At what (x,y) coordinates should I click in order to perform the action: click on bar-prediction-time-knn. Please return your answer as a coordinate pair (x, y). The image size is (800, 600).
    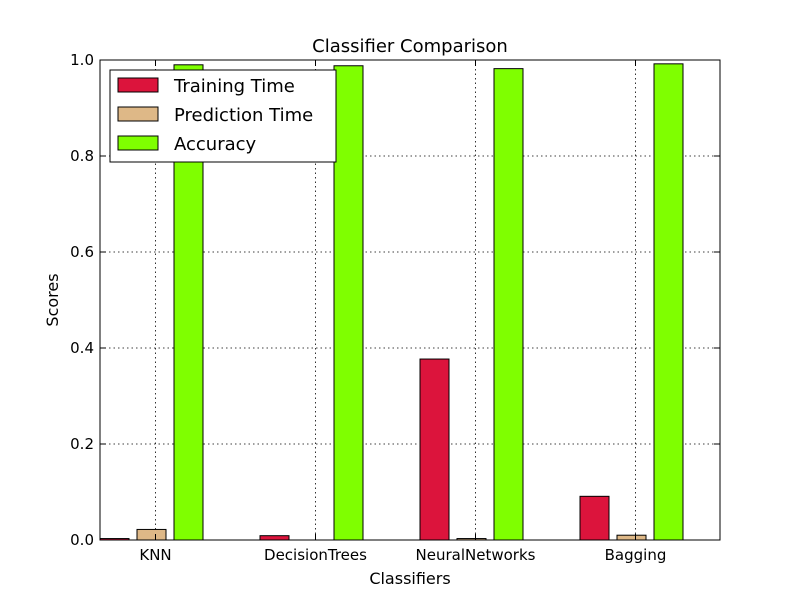
    Looking at the image, I should click on (151, 534).